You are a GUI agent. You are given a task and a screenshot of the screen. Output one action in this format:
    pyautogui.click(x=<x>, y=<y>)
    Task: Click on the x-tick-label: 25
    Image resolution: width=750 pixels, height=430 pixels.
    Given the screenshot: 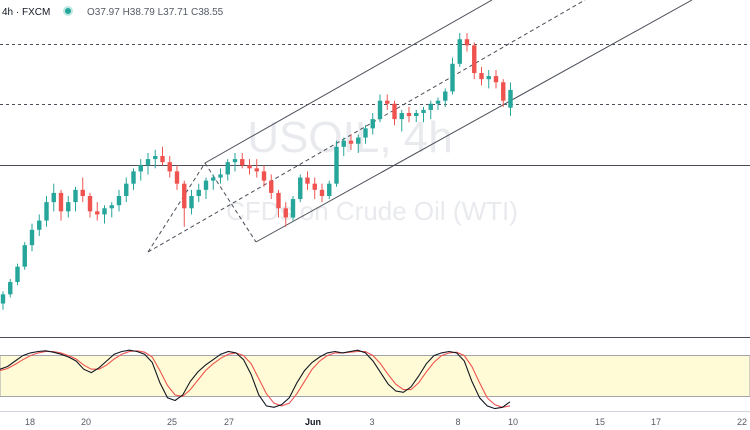 What is the action you would take?
    pyautogui.click(x=172, y=422)
    